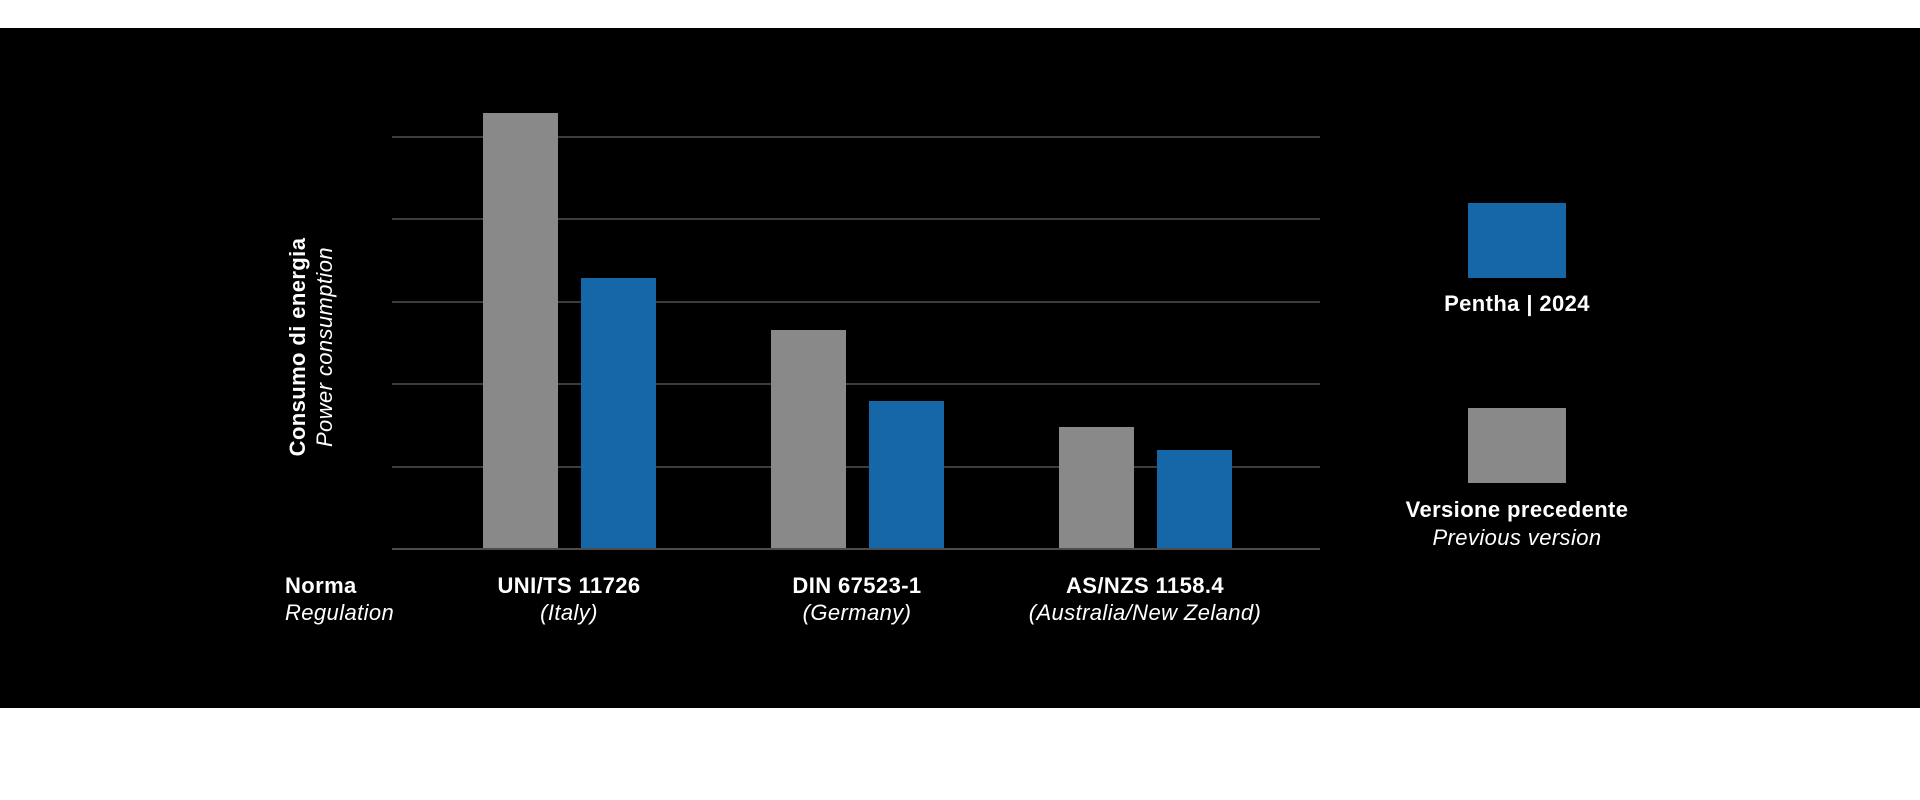 The height and width of the screenshot is (800, 1920). What do you see at coordinates (856, 549) in the screenshot?
I see `x-axis-line` at bounding box center [856, 549].